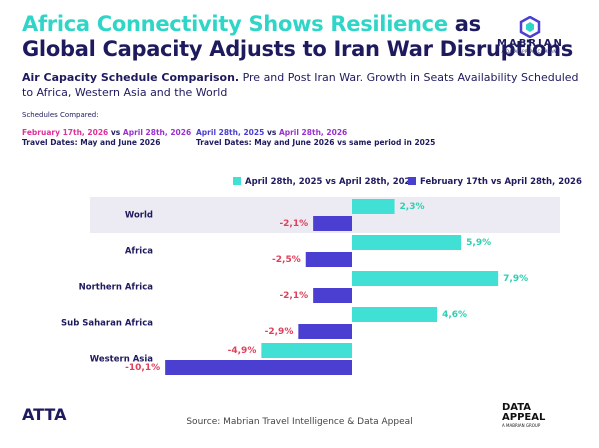 This screenshot has height=448, width=599. I want to click on legend-label: February 17th vs April 28th, 2026, so click(501, 182).